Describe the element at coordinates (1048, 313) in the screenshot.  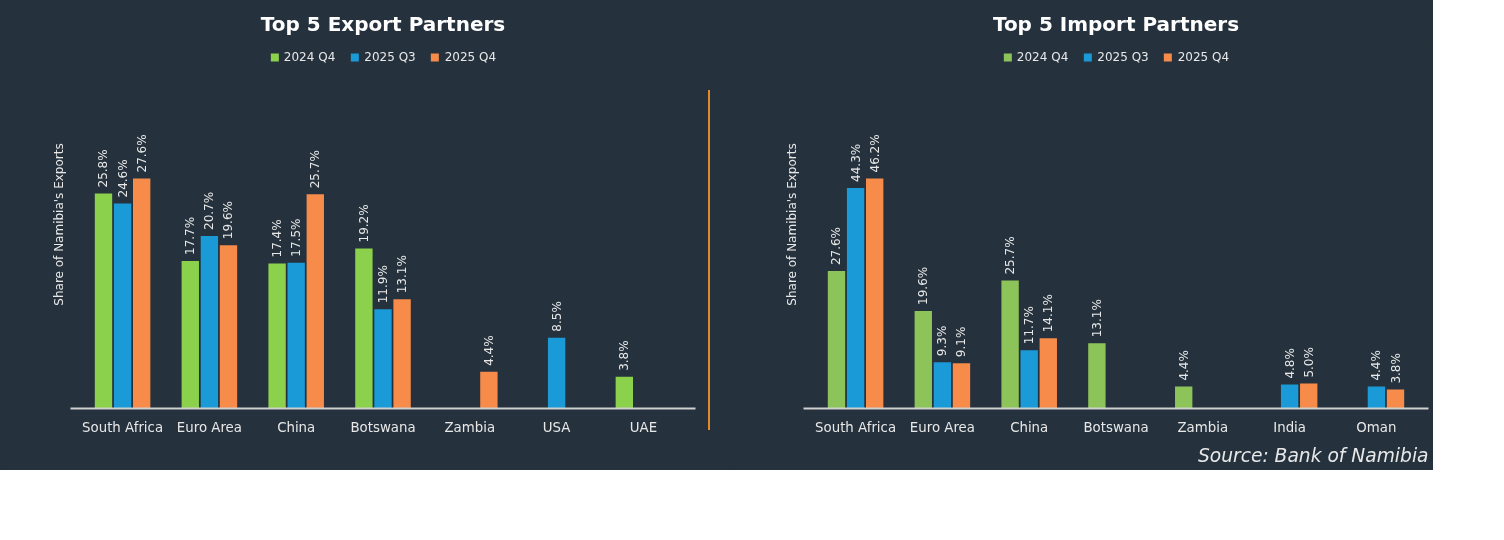
I see `data-label: 14.1%` at that location.